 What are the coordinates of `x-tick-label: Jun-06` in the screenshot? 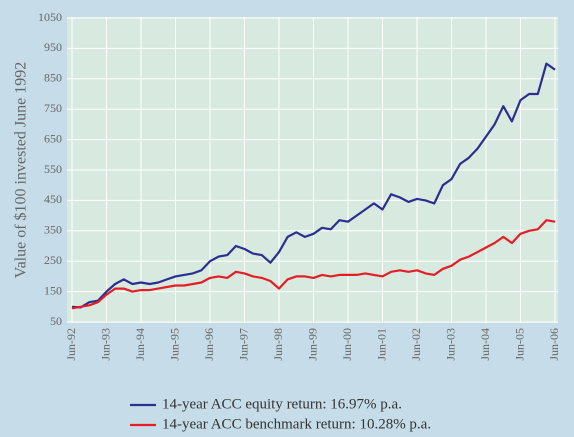 It's located at (554, 344).